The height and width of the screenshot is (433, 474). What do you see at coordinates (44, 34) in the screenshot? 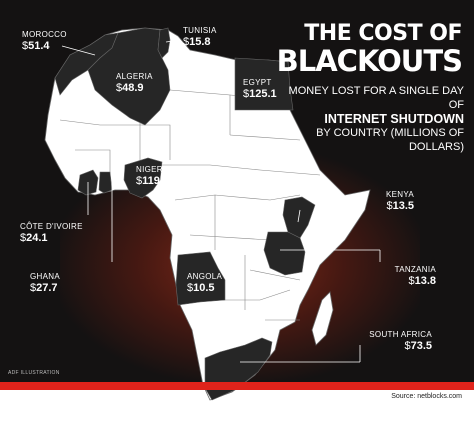
I see `country-name: MOROCCO` at bounding box center [44, 34].